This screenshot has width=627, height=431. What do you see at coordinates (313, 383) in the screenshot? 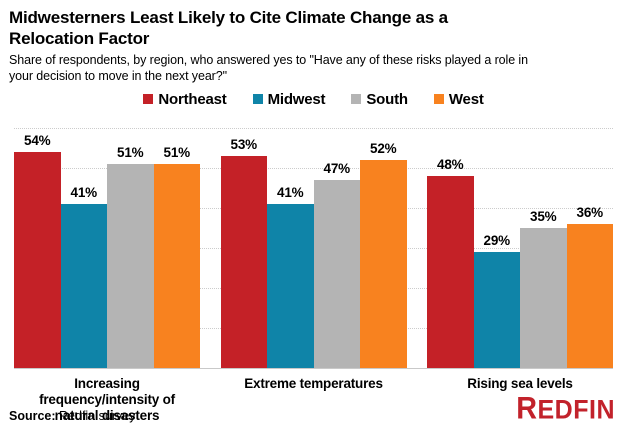
I see `category-label: Extreme temperatures` at bounding box center [313, 383].